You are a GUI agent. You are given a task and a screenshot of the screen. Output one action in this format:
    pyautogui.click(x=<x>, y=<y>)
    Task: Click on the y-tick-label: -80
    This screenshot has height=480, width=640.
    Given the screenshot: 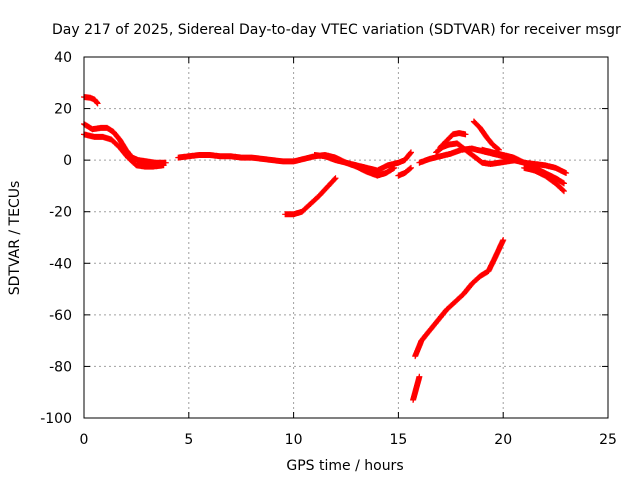 What is the action you would take?
    pyautogui.click(x=60, y=367)
    